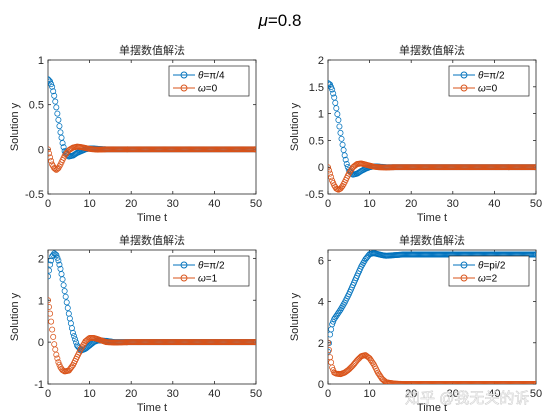  Describe the element at coordinates (321, 115) in the screenshot. I see `y-tick-label: 1` at that location.